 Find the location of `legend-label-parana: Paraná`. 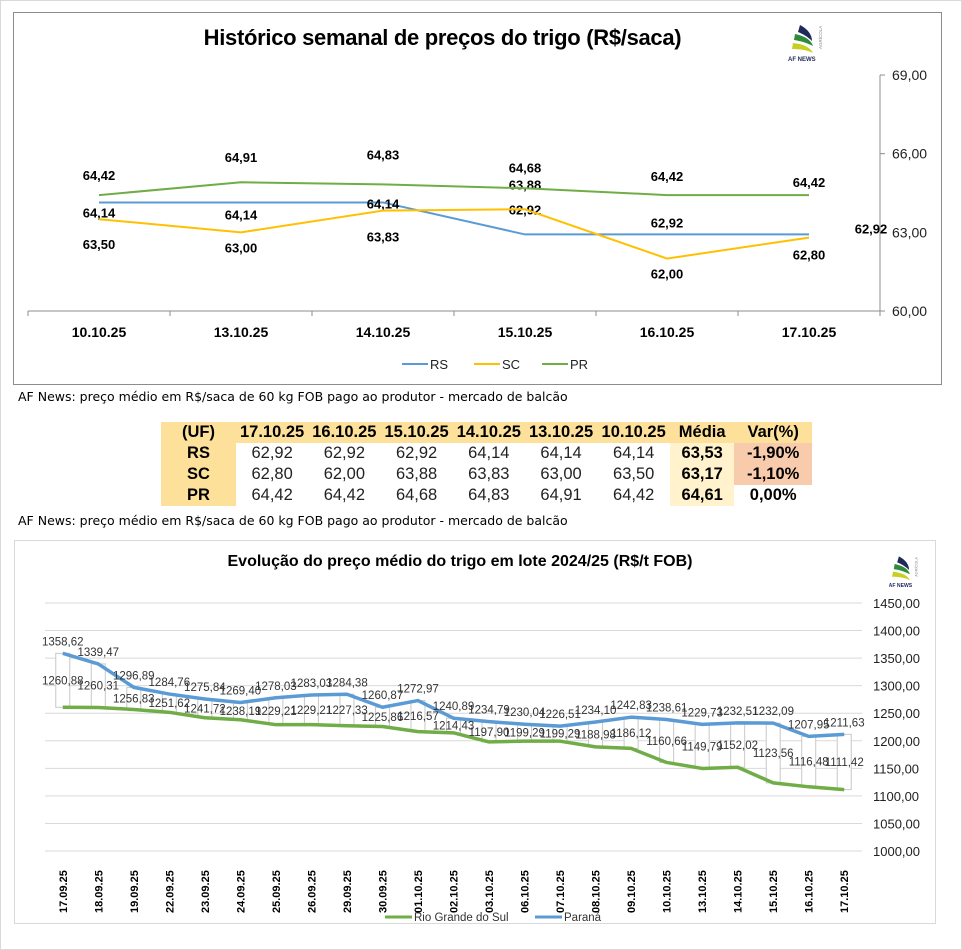

legend-label-parana: Paraná is located at coordinates (583, 918).